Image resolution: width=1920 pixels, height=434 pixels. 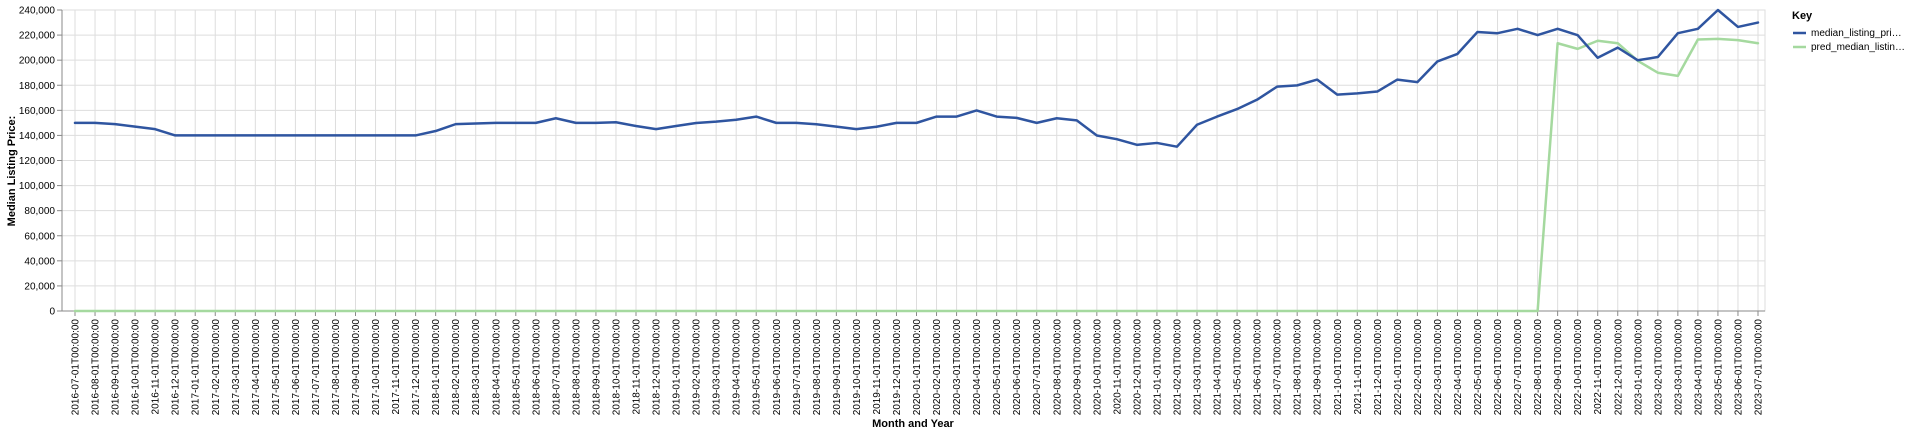 I want to click on x-tick-label: 2020-05-01T00:00:00, so click(x=997, y=367).